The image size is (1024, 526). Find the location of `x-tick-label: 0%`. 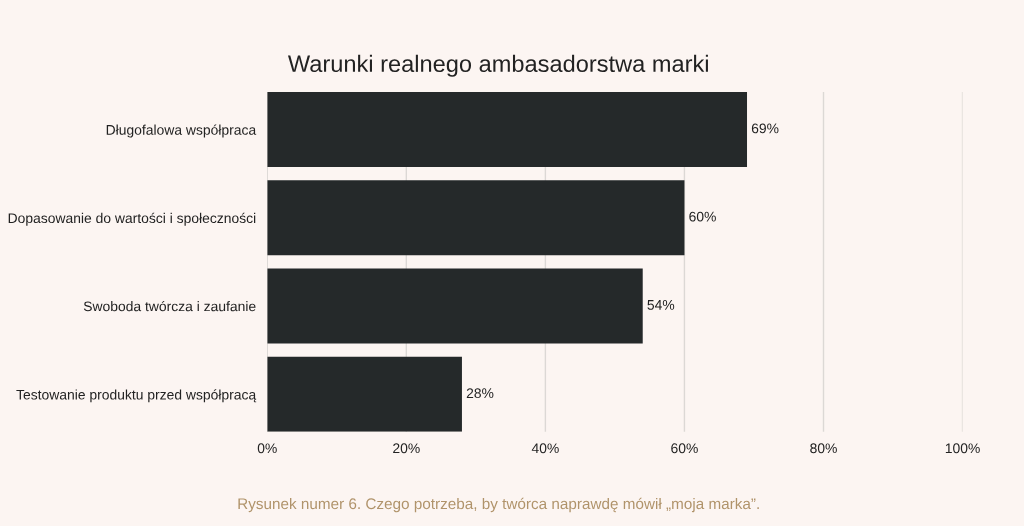

x-tick-label: 0% is located at coordinates (267, 448).